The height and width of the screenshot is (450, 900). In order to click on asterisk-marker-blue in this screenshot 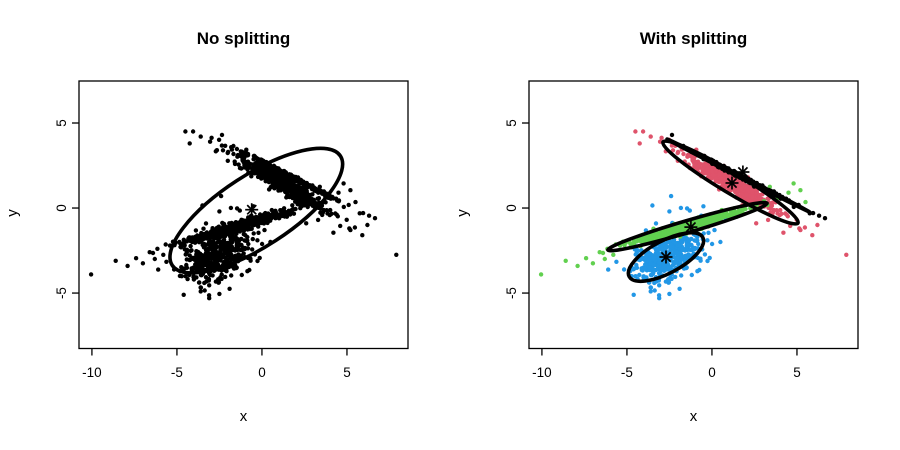, I will do `click(666, 257)`.